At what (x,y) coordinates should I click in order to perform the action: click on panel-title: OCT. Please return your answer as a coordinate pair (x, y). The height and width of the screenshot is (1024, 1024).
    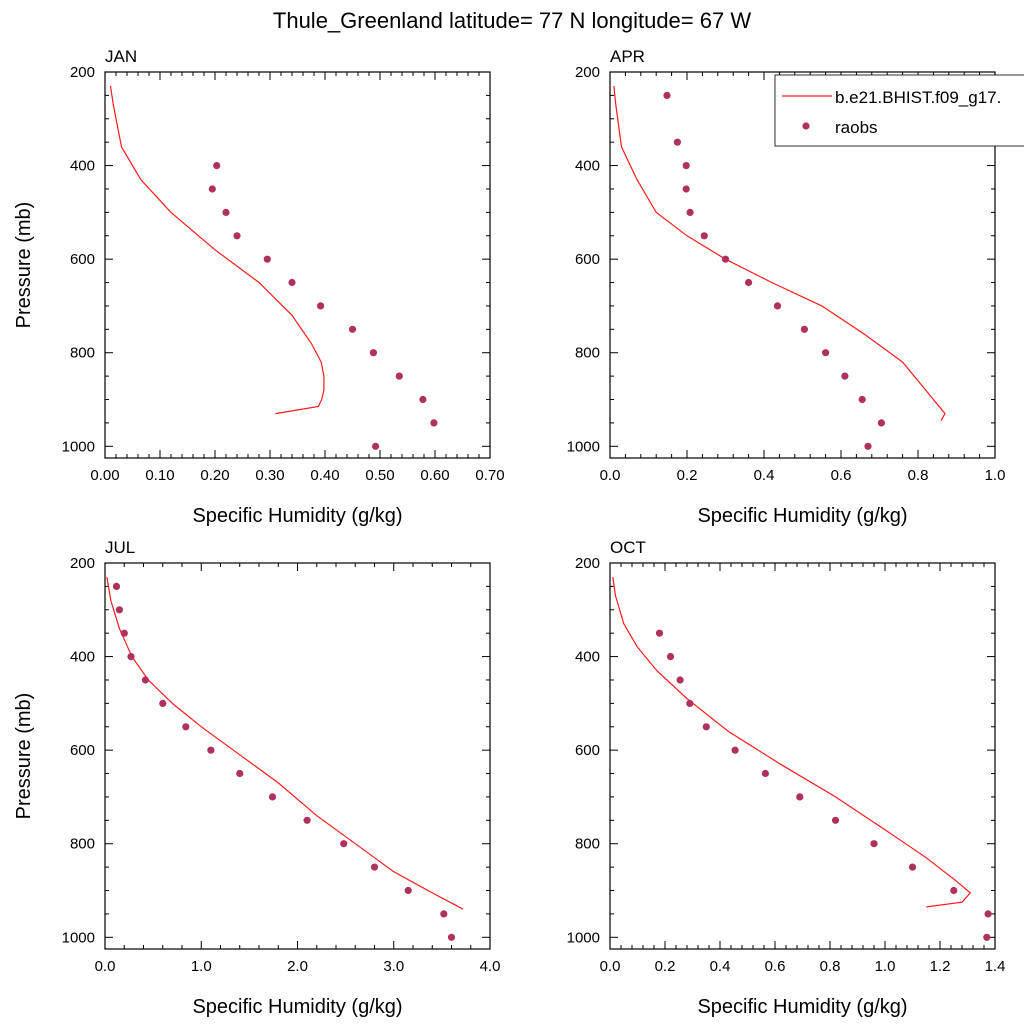
    Looking at the image, I should click on (628, 547).